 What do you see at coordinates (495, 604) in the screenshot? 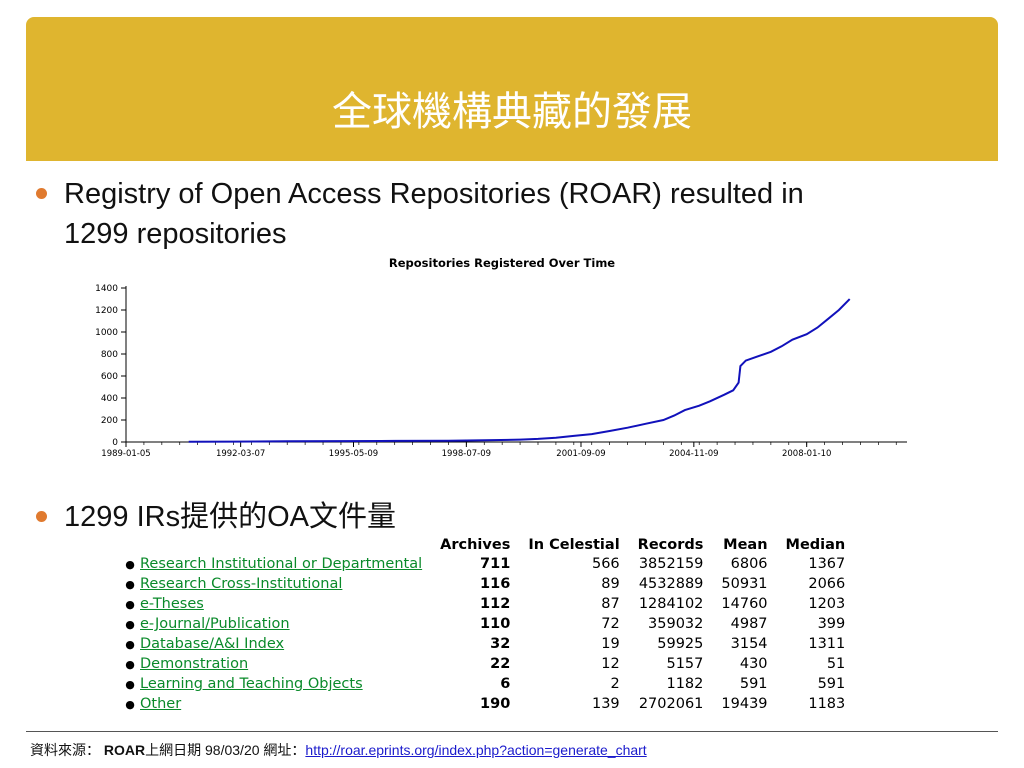
I see `cell-archives: 112` at bounding box center [495, 604].